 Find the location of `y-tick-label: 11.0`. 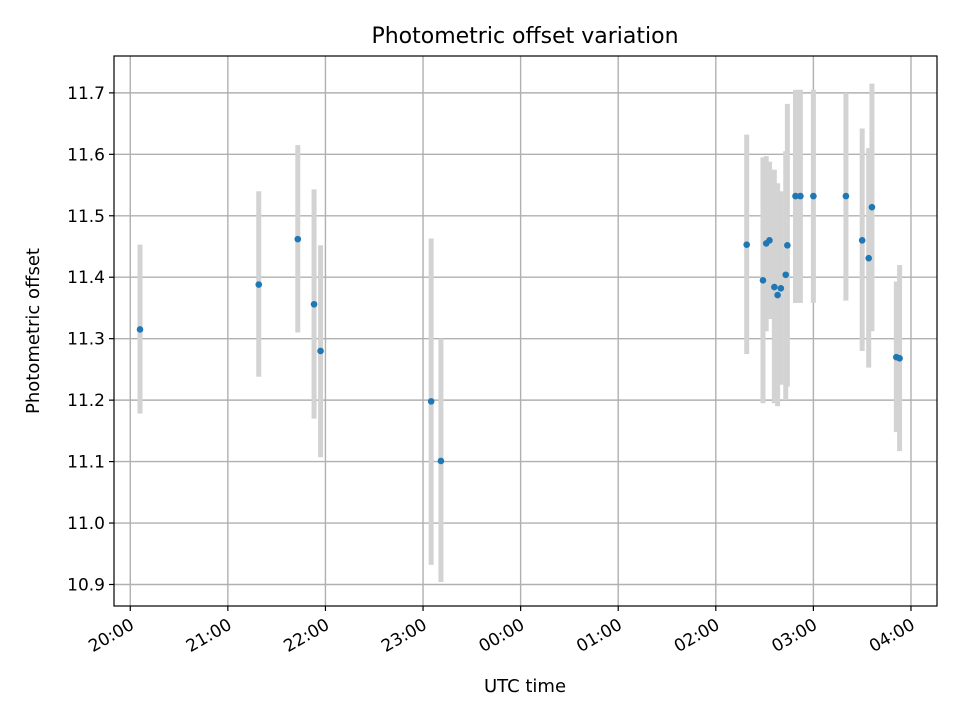

y-tick-label: 11.0 is located at coordinates (86, 524).